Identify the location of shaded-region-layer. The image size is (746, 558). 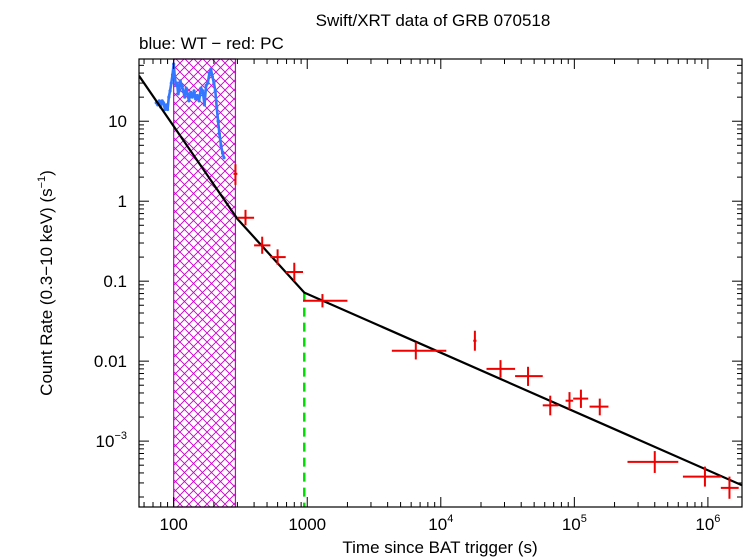
(205, 283).